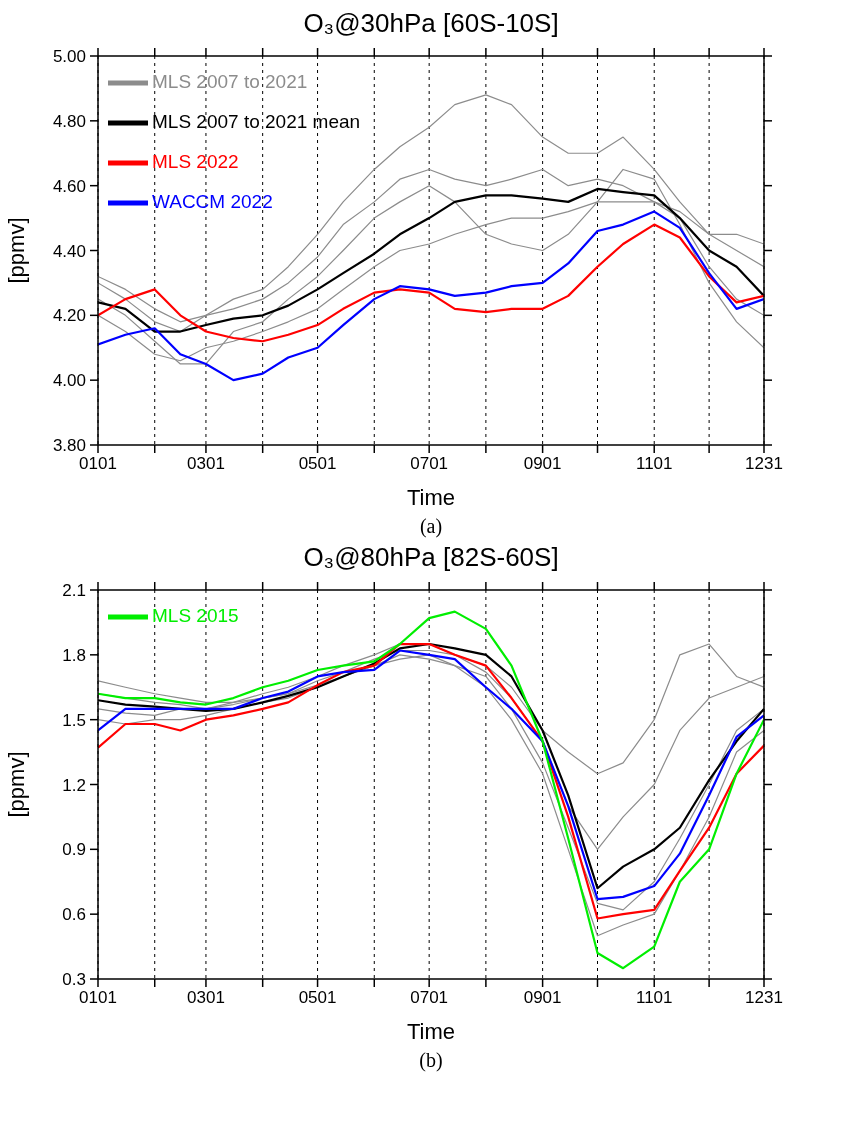  What do you see at coordinates (74, 785) in the screenshot?
I see `y-tick-label: 1.2` at bounding box center [74, 785].